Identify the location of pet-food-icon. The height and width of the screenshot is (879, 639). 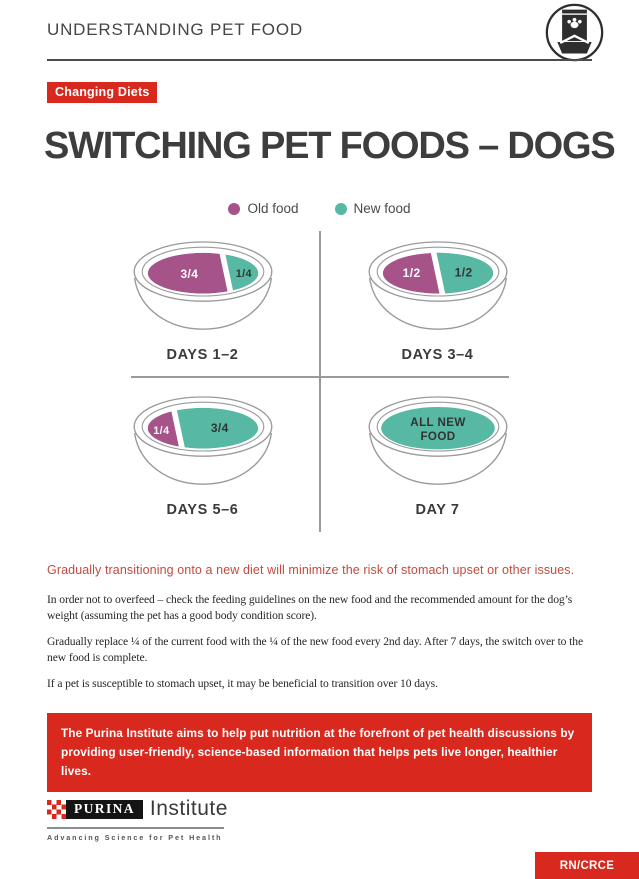
(574, 32).